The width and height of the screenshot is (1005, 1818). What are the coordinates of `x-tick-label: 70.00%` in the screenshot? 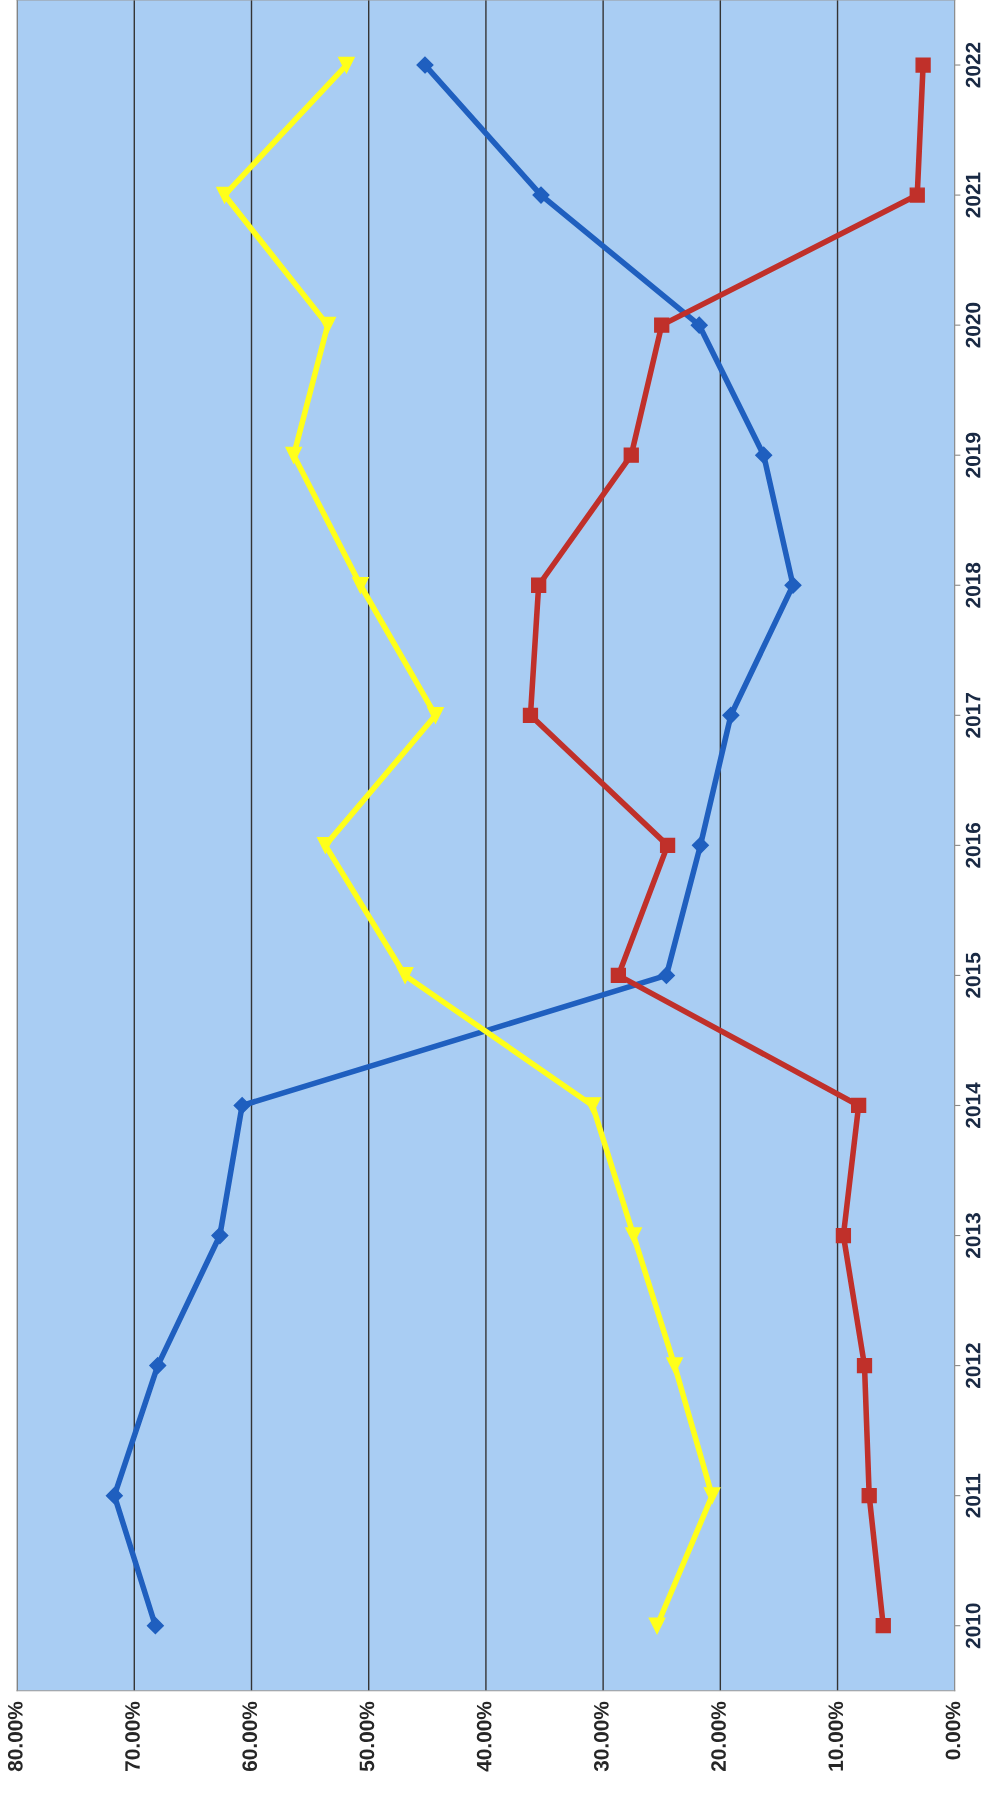 It's located at (132, 1736).